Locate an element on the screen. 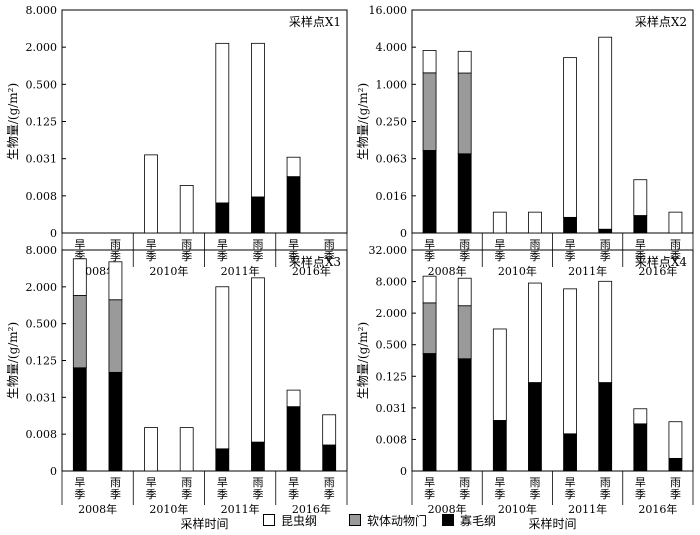  y-tick-label: 0.016 is located at coordinates (392, 196).